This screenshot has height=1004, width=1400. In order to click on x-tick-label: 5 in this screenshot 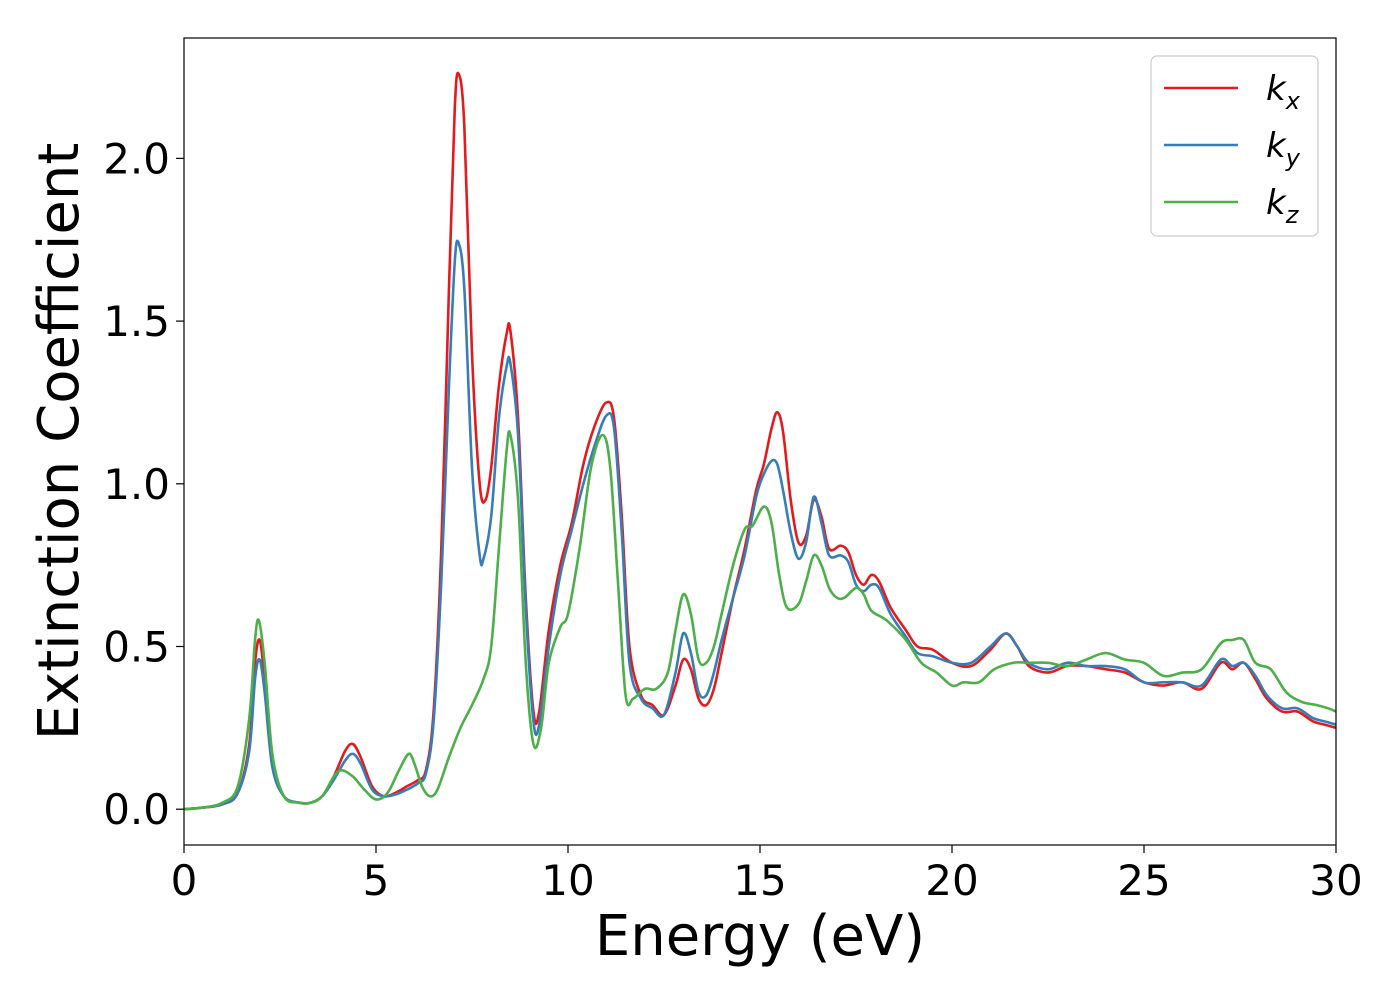, I will do `click(376, 880)`.